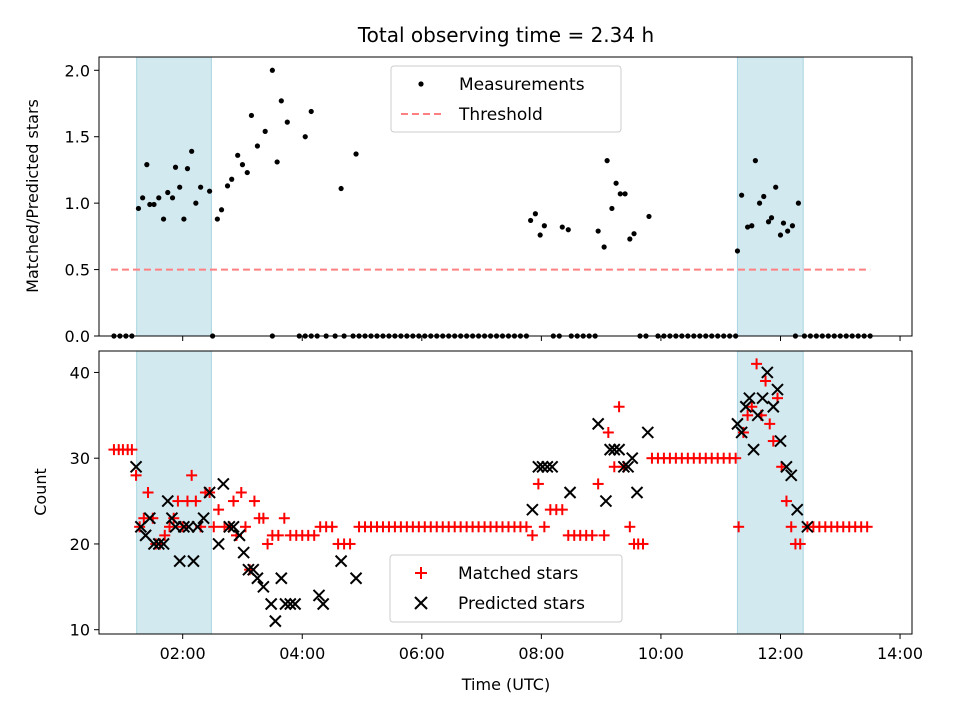 The height and width of the screenshot is (720, 960). I want to click on x-tick-label: 12:00, so click(780, 653).